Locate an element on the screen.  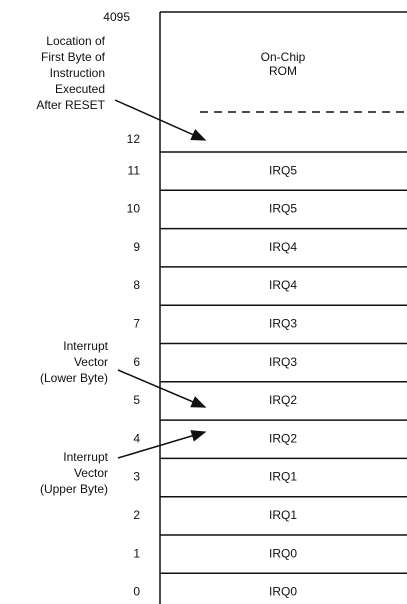
address-label: 4095 is located at coordinates (116, 17).